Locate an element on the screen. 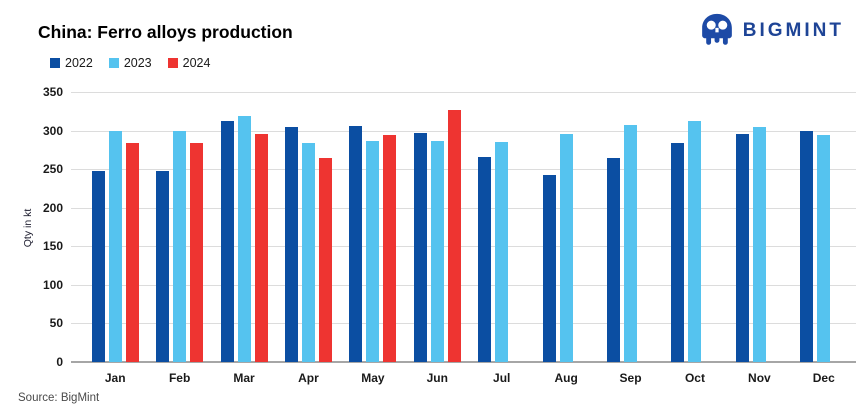  legend-item-2024: 2024 is located at coordinates (189, 63).